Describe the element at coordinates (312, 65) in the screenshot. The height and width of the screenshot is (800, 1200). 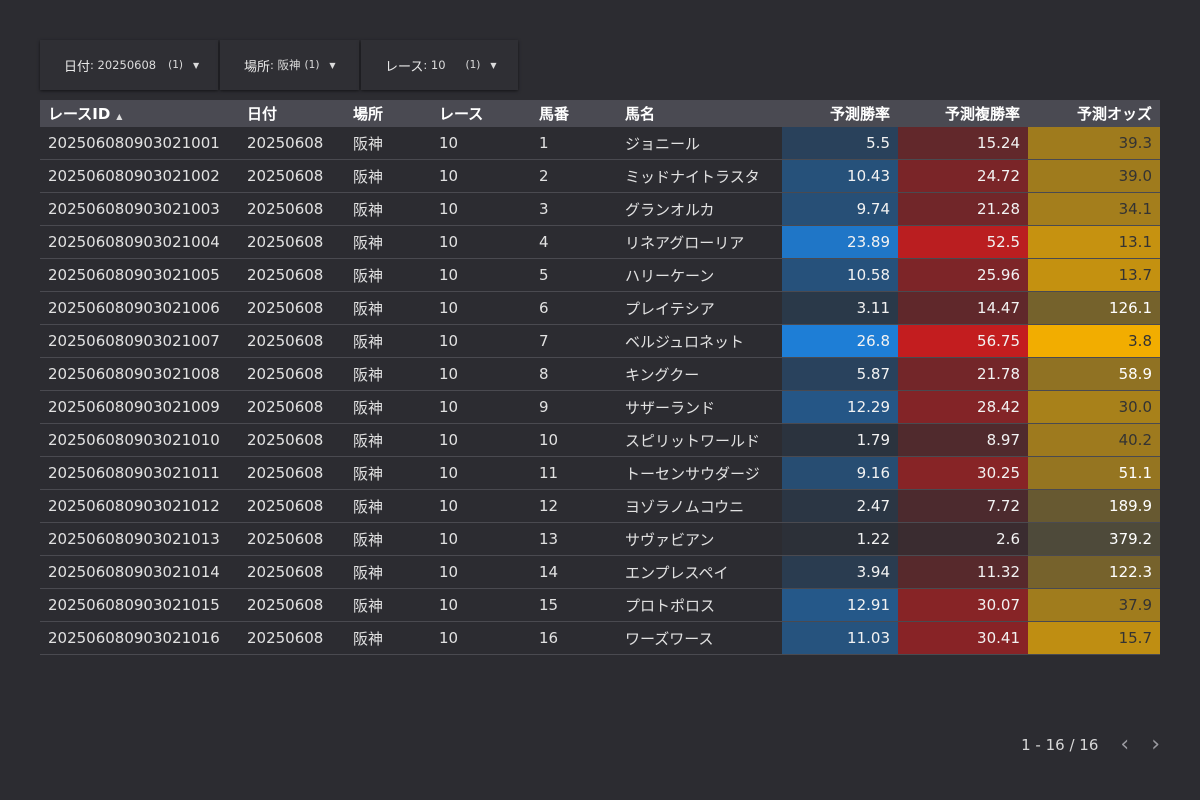
I see `filter-place-count: (1)` at that location.